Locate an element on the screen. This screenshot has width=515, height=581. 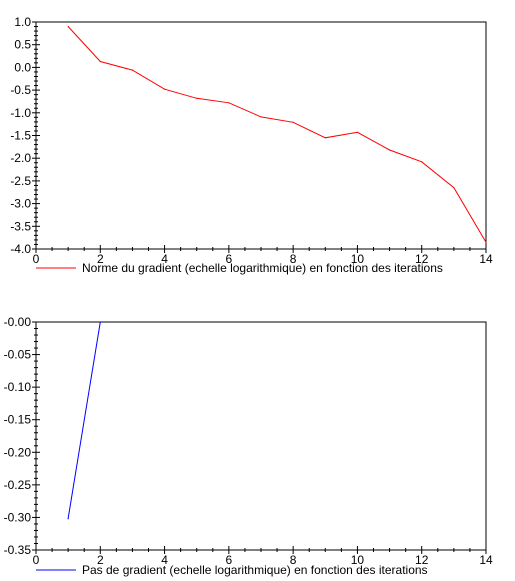
y-tick-label: -0.05 is located at coordinates (18, 355).